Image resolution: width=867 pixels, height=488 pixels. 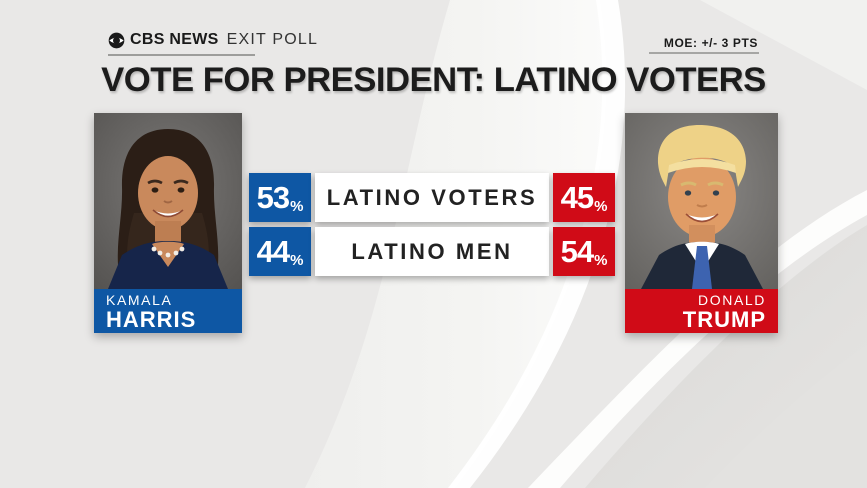 I want to click on harris-card: KAMALA HARRIS, so click(x=168, y=223).